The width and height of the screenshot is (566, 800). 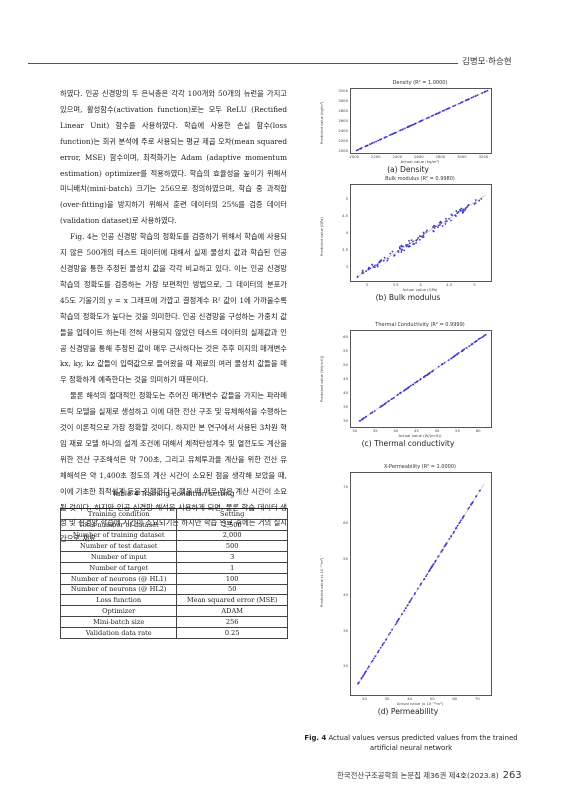 What do you see at coordinates (322, 582) in the screenshot?
I see `y-axis-label: Predicted value (x 10⁻¹¹m²)` at bounding box center [322, 582].